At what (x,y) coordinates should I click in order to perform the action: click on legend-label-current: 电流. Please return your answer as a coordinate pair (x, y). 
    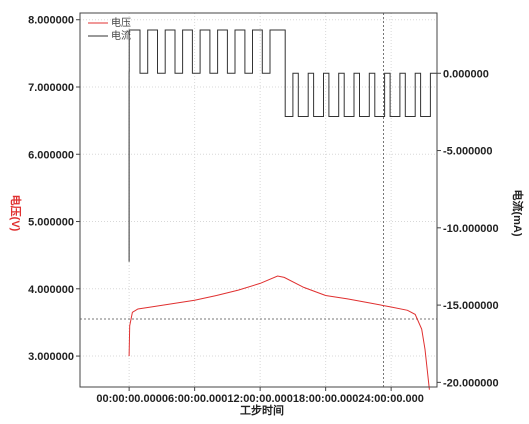
    Looking at the image, I should click on (121, 35).